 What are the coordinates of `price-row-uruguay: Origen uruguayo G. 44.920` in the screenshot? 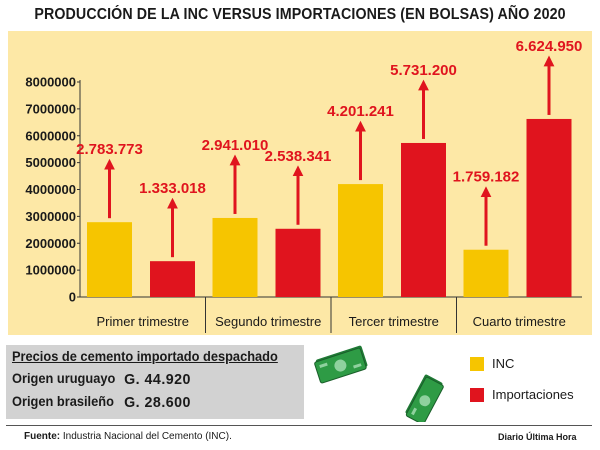 It's located at (101, 379).